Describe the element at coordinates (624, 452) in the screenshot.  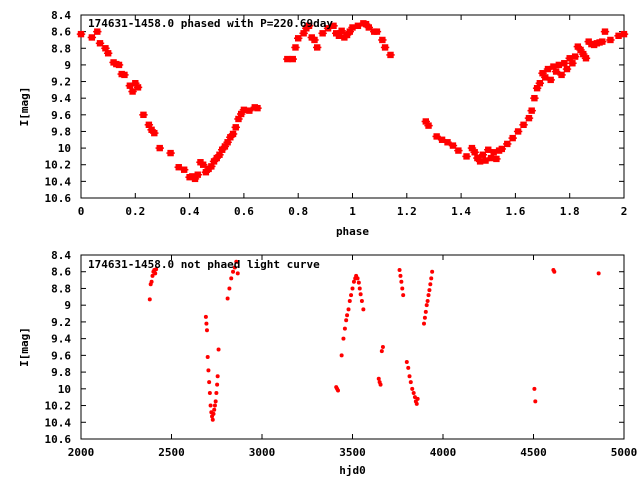
I see `x-tick-label: 5000` at that location.